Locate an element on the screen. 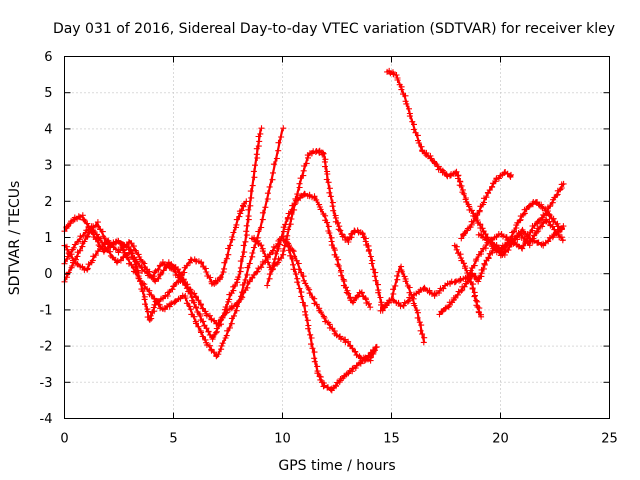 This screenshot has width=640, height=480. y-tick-label: 4 is located at coordinates (48, 129).